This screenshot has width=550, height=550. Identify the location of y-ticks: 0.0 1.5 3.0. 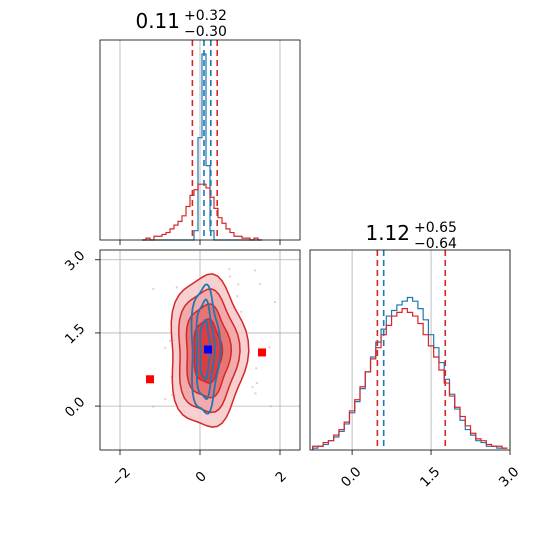
(81, 334).